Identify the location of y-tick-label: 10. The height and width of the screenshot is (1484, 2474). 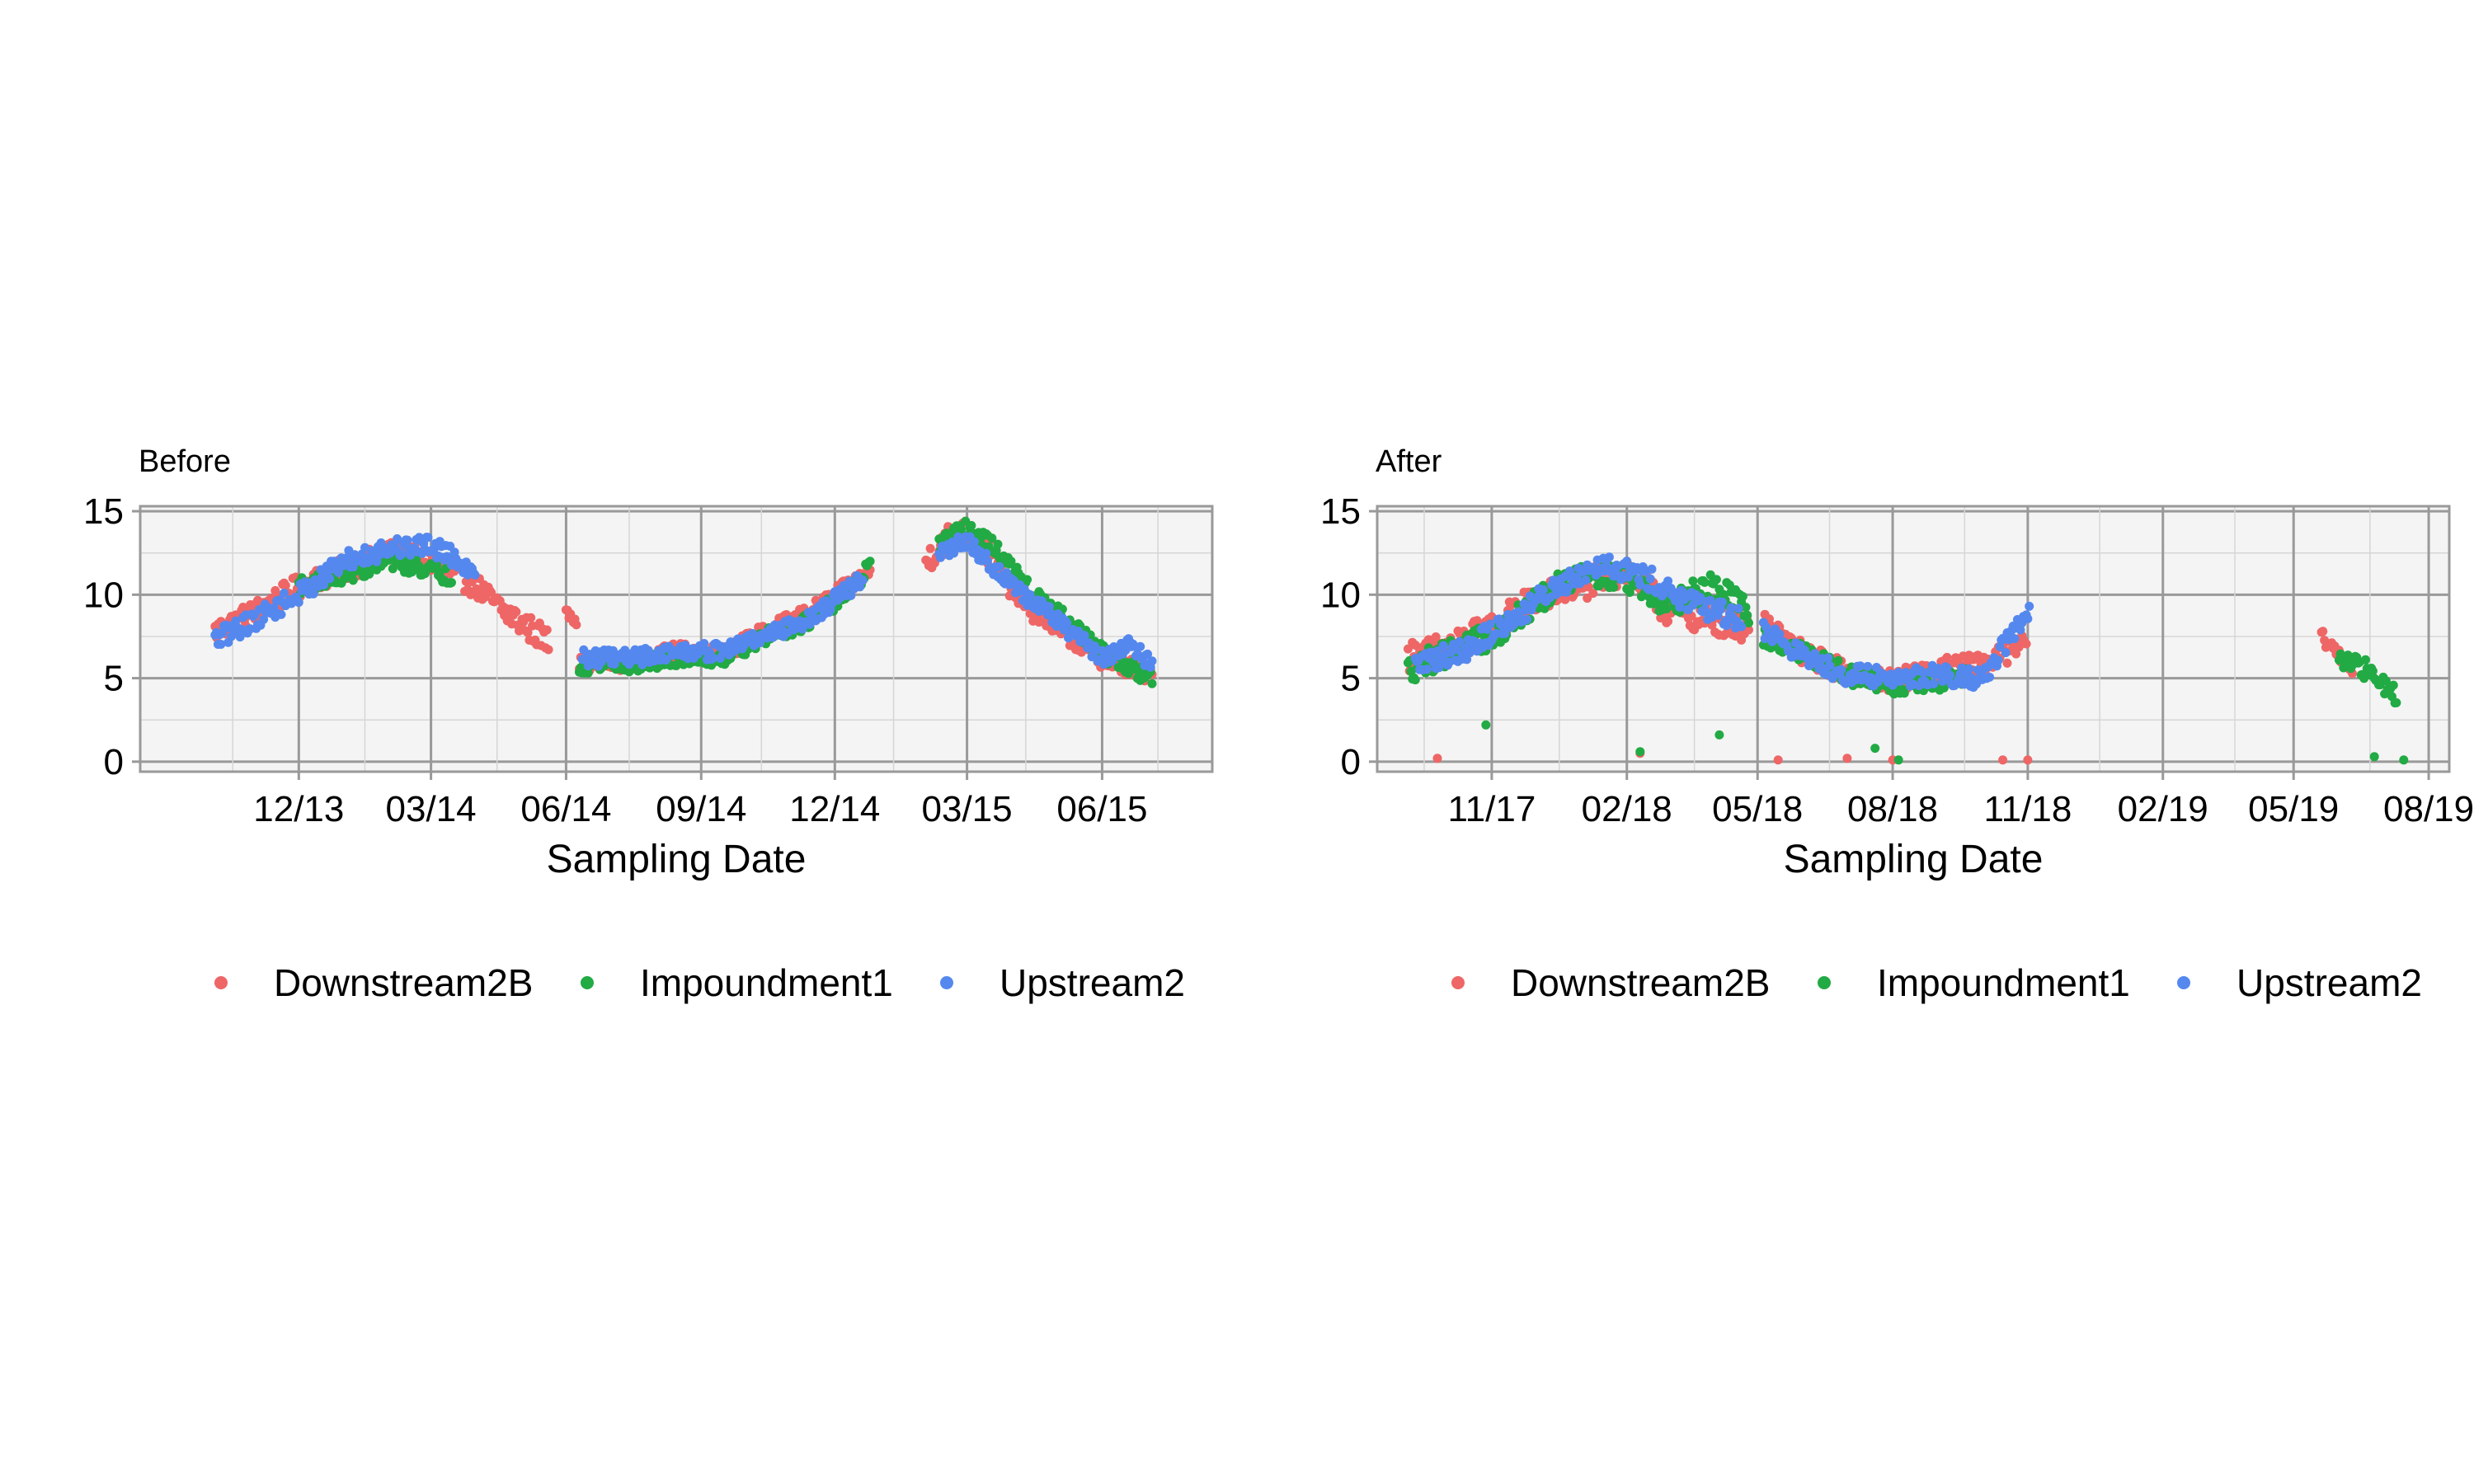
(103, 595).